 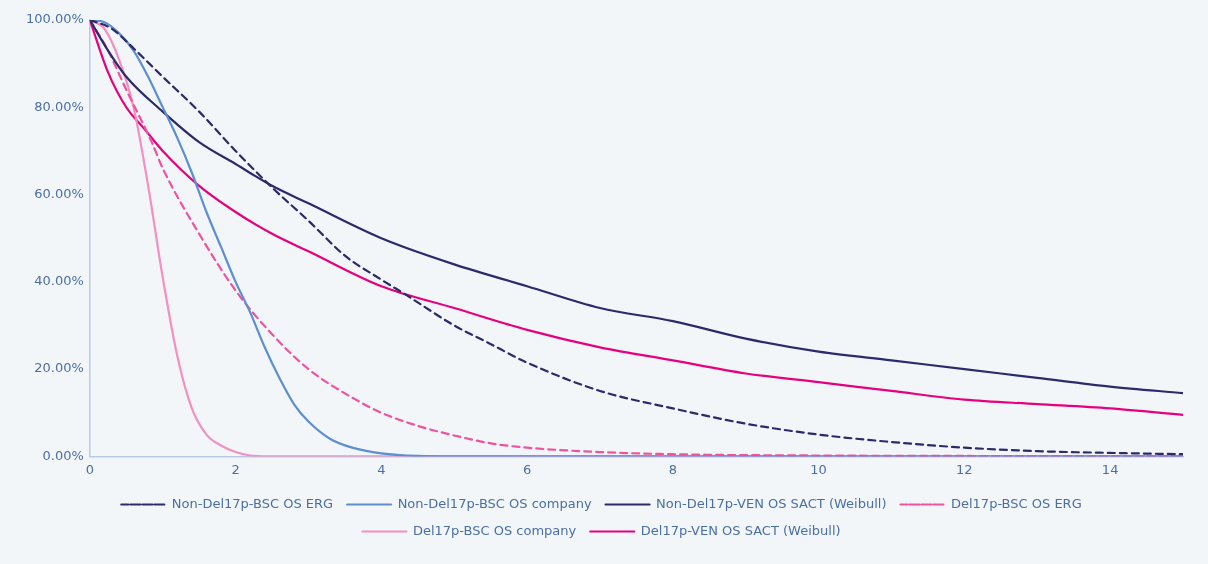 What do you see at coordinates (252, 503) in the screenshot?
I see `legend-label: Non-Del17p-BSC OS ERG` at bounding box center [252, 503].